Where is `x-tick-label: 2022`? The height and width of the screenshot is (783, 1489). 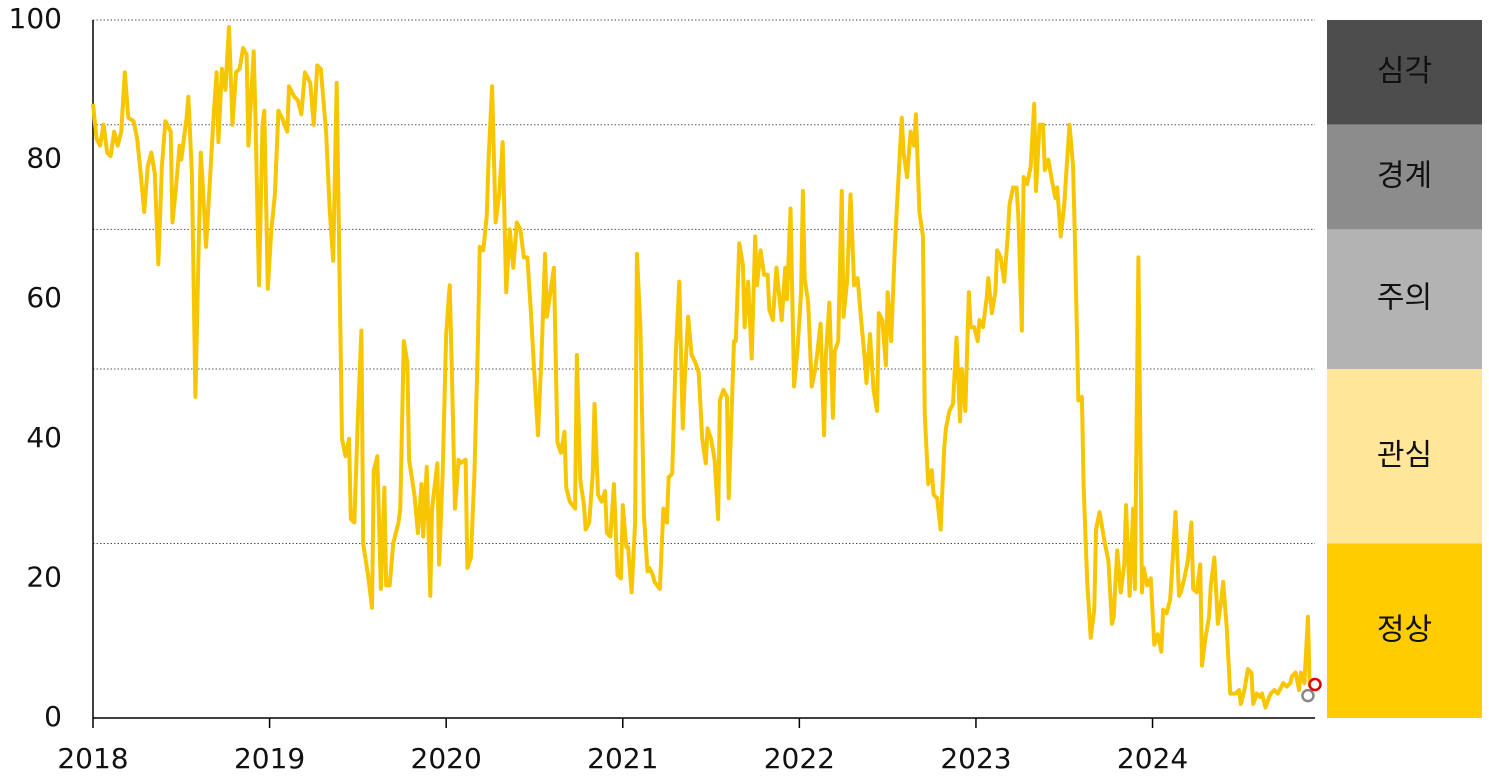 x-tick-label: 2022 is located at coordinates (799, 758).